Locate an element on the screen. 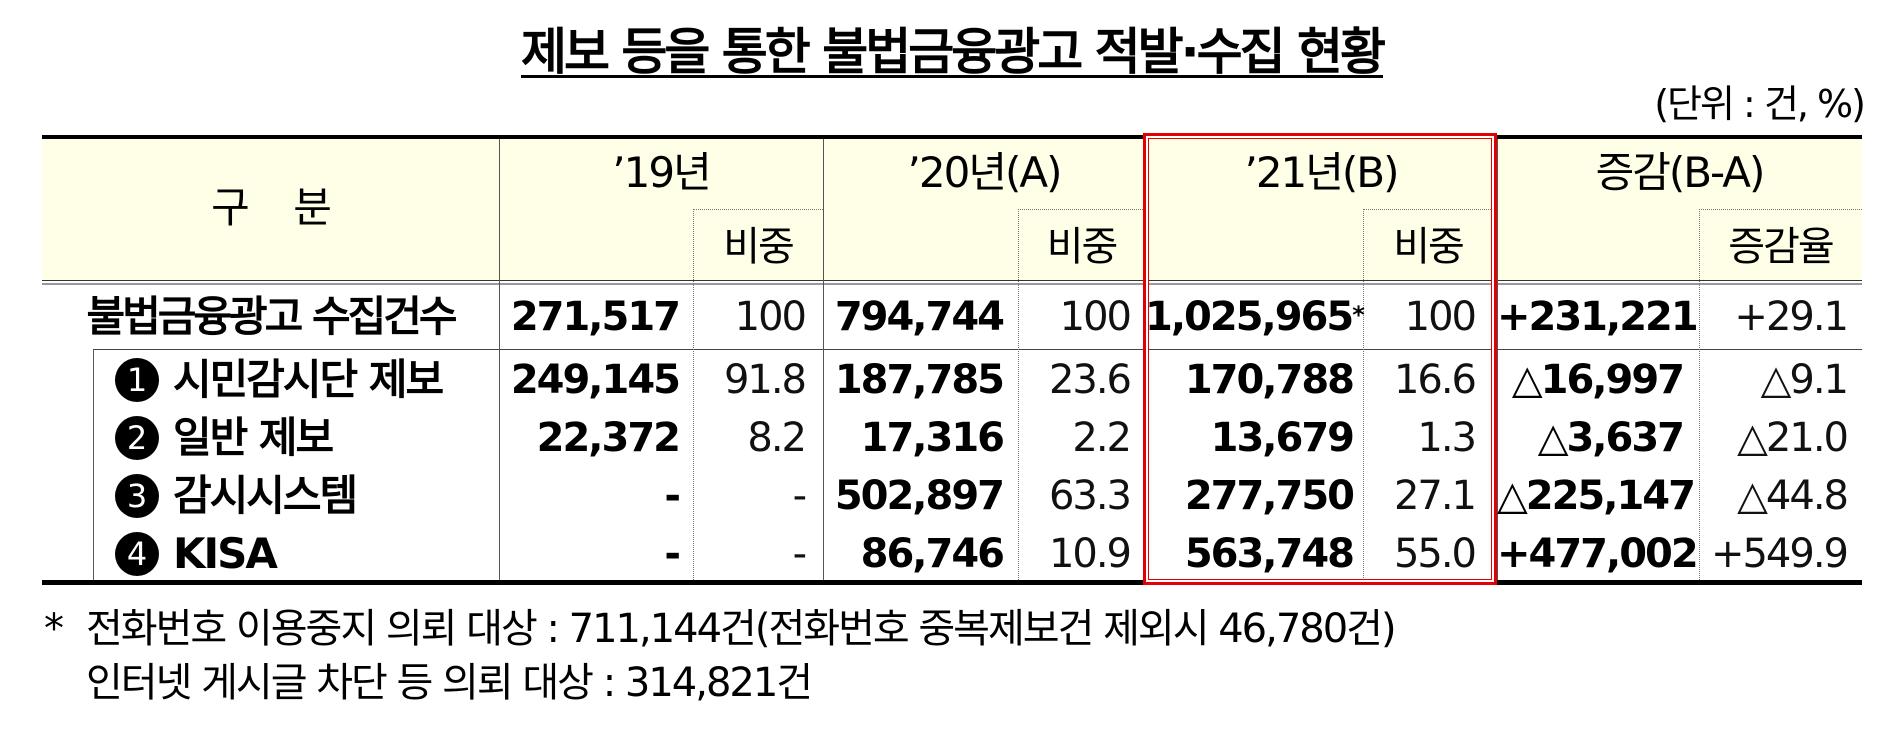 The image size is (1900, 730). circled-number-2-icon: 2 is located at coordinates (137, 437).